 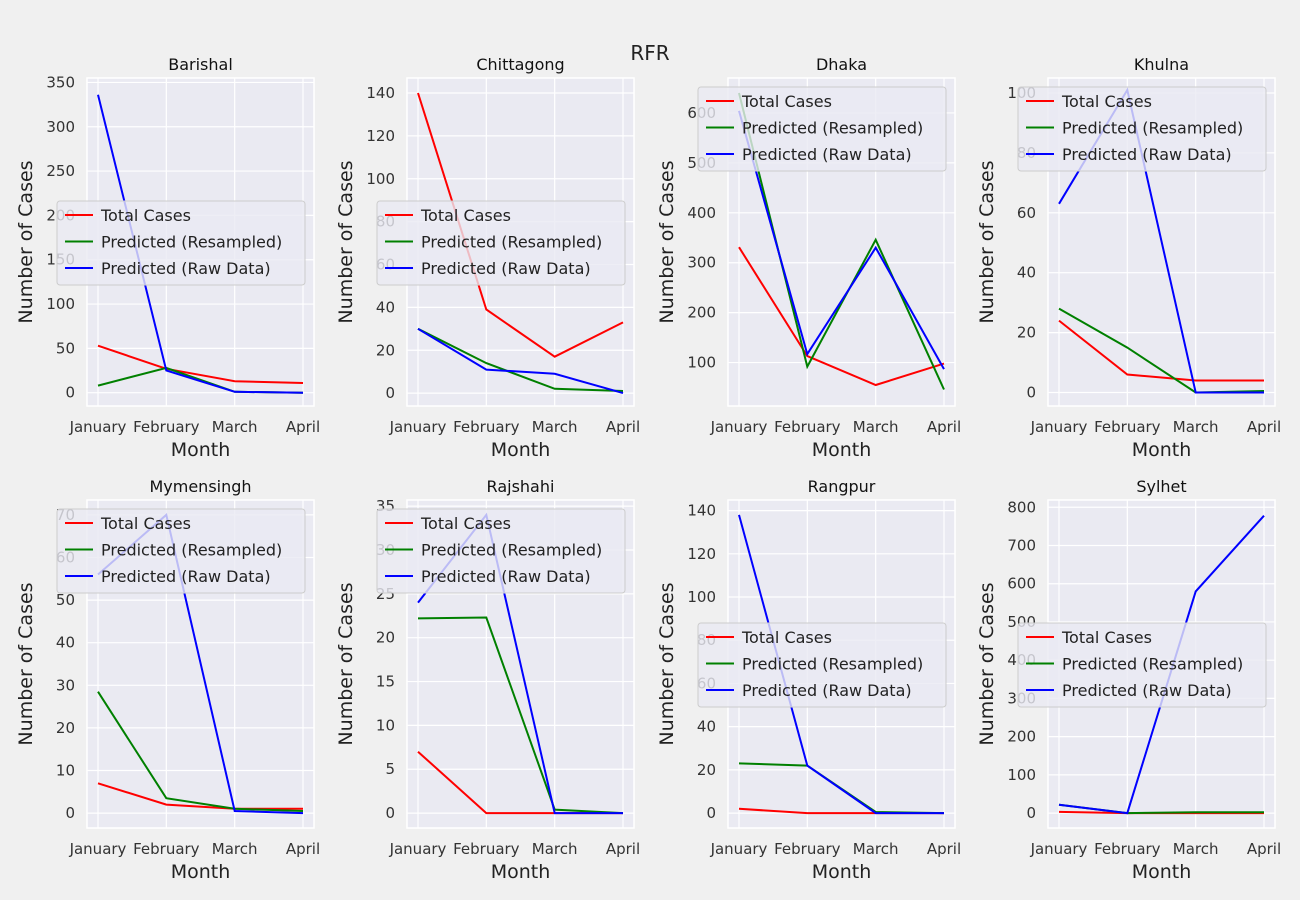 What do you see at coordinates (65, 685) in the screenshot?
I see `y-tick-label: 30` at bounding box center [65, 685].